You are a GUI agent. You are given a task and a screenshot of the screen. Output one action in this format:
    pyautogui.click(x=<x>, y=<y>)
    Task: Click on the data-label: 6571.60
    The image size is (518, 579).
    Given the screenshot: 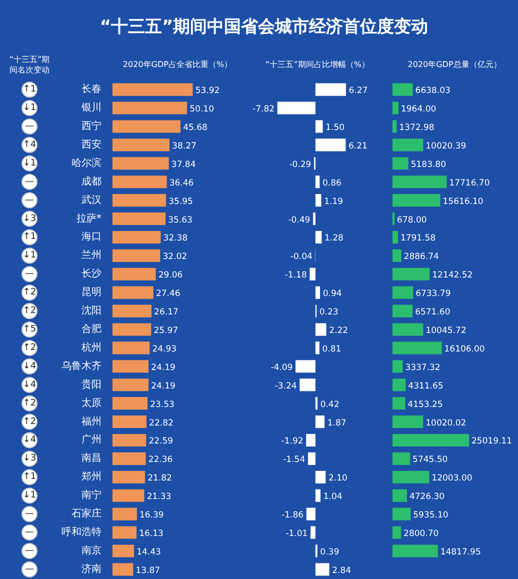 What is the action you would take?
    pyautogui.click(x=432, y=313)
    